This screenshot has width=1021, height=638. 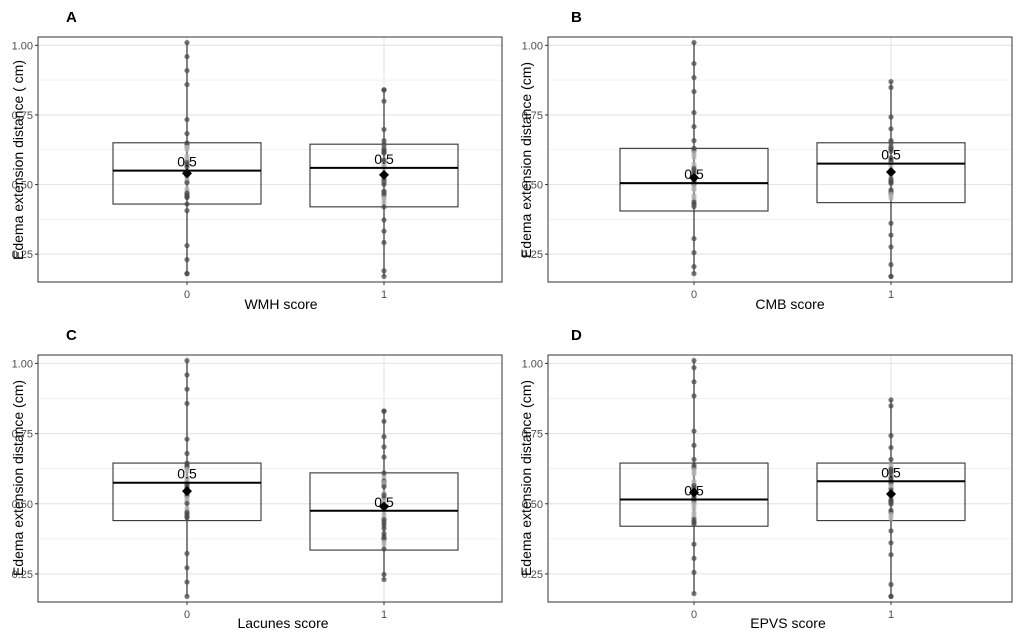 I want to click on panel-label: B, so click(x=576, y=17).